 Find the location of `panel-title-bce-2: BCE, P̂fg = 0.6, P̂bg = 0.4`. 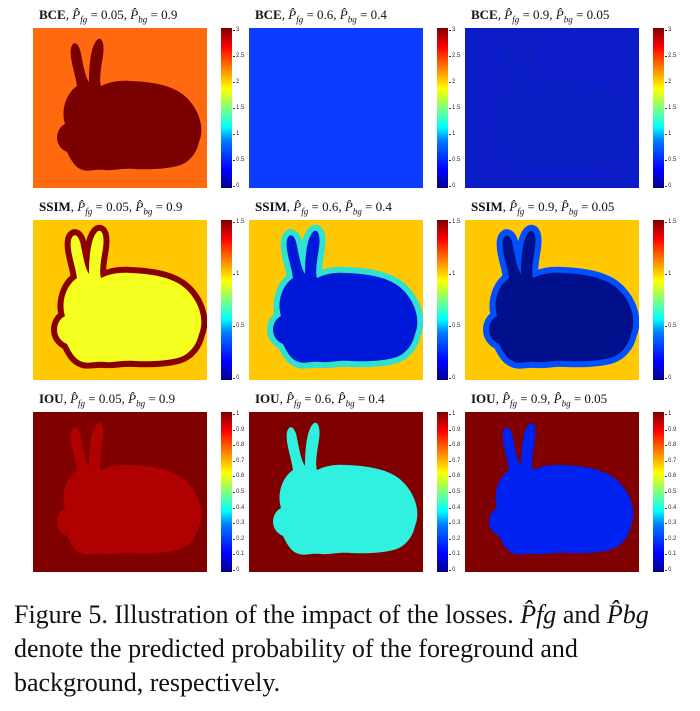

panel-title-bce-2: BCE, P̂fg = 0.6, P̂bg = 0.4 is located at coordinates (321, 16).